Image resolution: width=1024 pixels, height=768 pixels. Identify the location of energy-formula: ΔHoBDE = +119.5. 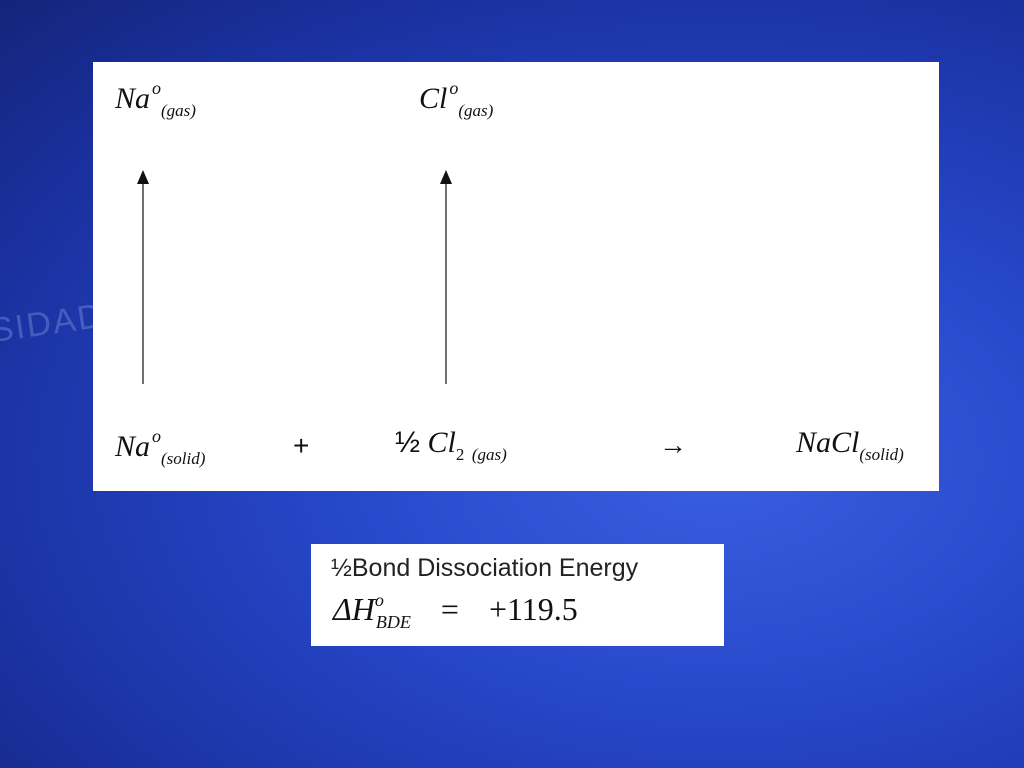
(455, 611).